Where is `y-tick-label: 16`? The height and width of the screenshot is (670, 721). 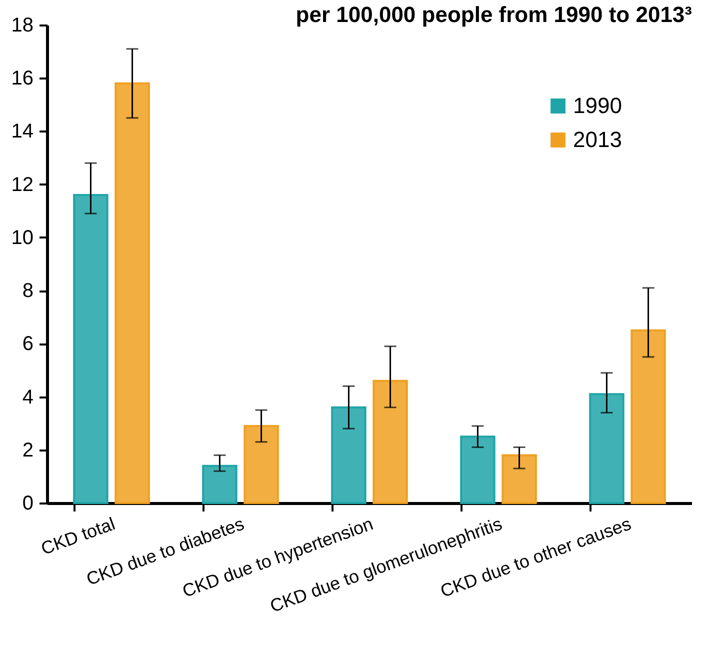
y-tick-label: 16 is located at coordinates (22, 79).